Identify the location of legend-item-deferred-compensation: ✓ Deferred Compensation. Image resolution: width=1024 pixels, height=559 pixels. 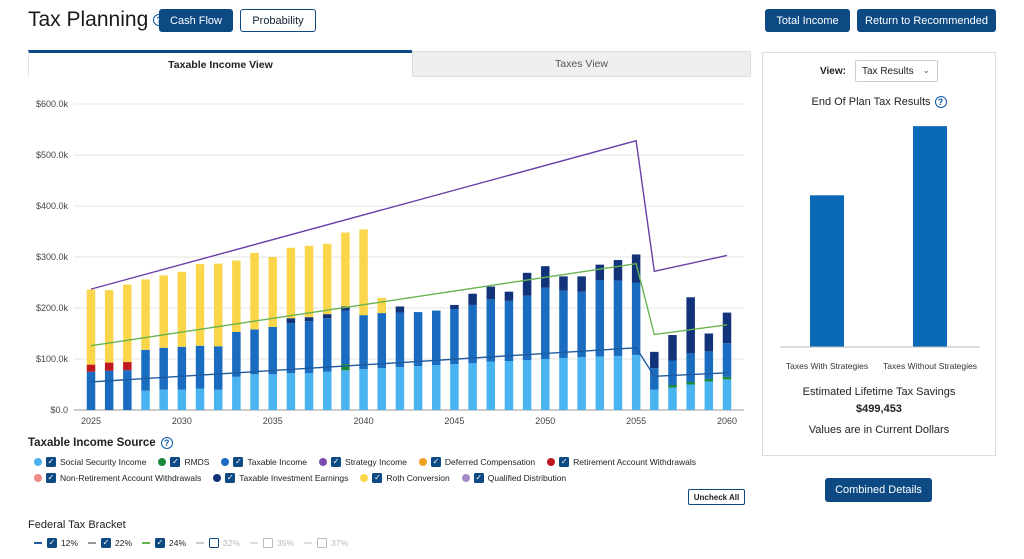
(477, 462).